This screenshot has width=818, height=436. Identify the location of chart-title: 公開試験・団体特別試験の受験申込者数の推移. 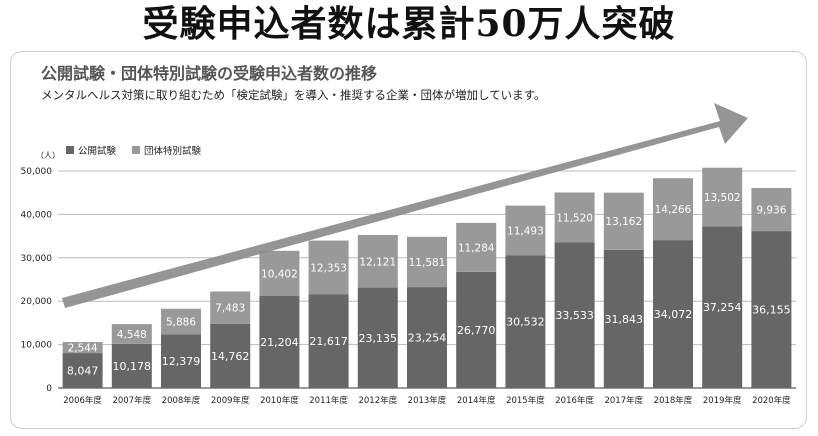
(209, 73).